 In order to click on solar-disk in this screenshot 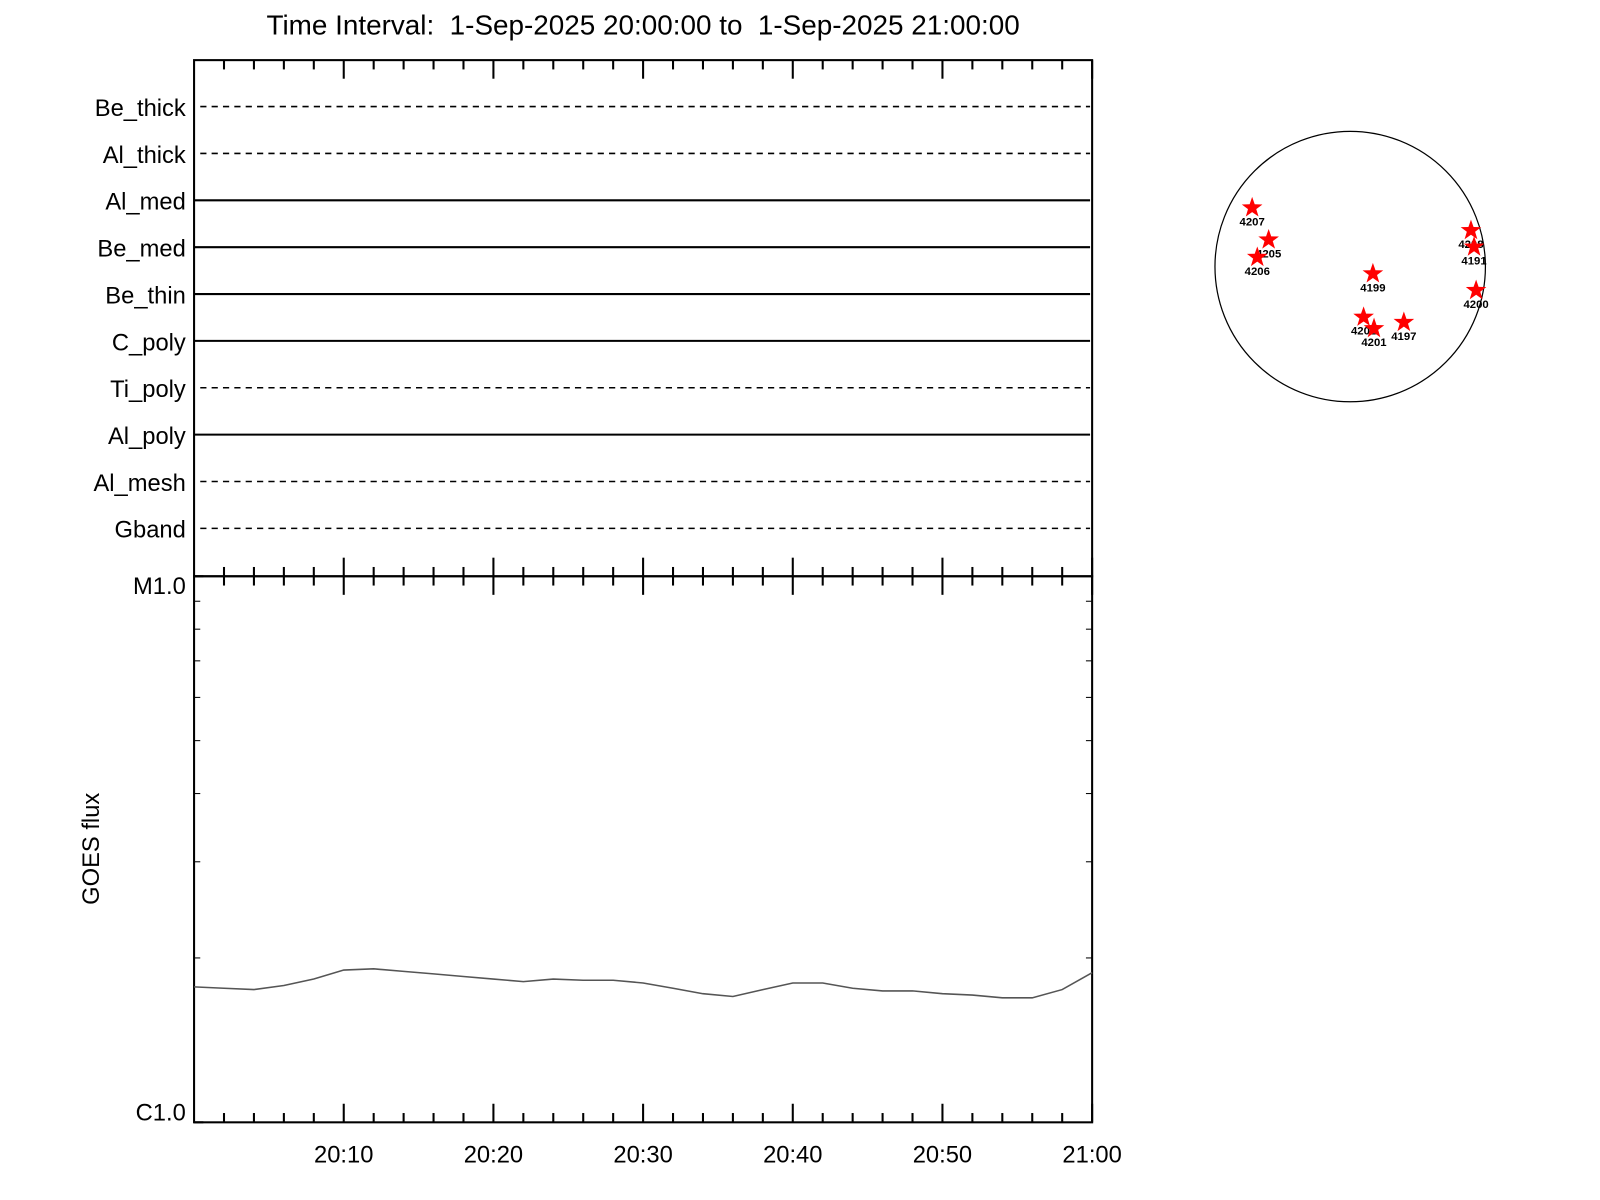, I will do `click(1350, 266)`.